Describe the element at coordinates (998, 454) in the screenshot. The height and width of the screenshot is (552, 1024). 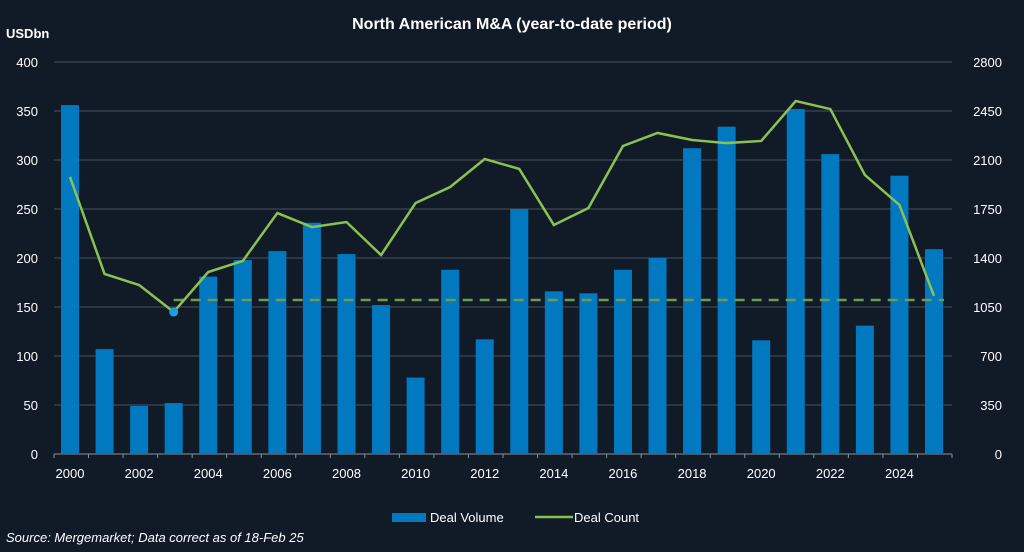
I see `right-tick-label: 0` at that location.